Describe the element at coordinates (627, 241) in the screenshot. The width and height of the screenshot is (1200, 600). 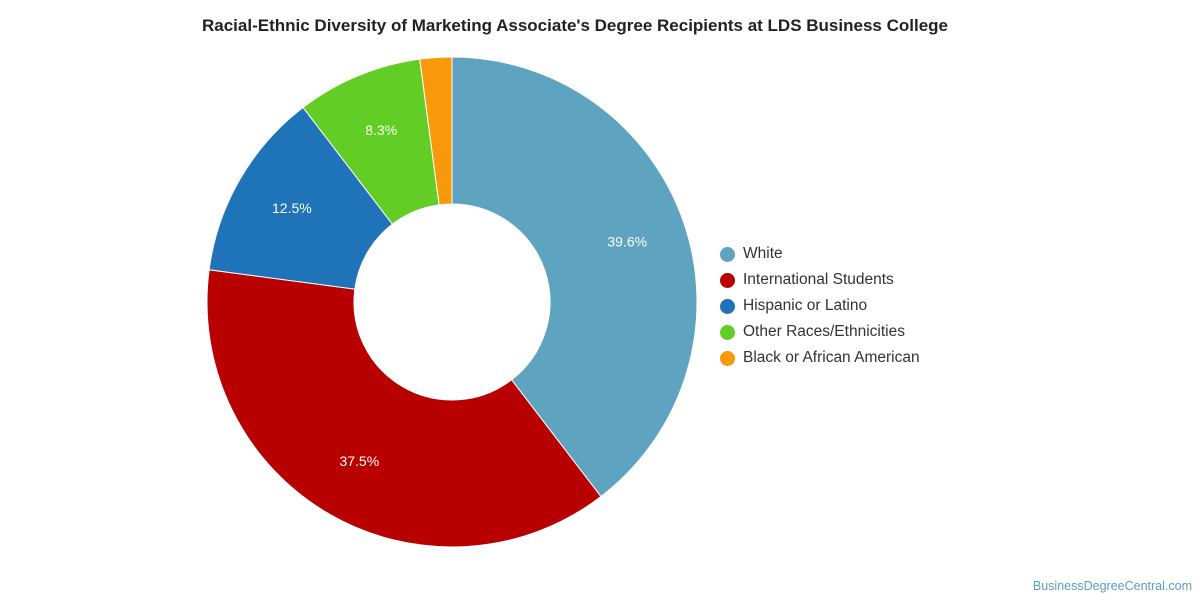
I see `slice-label-white: 39.6%` at that location.